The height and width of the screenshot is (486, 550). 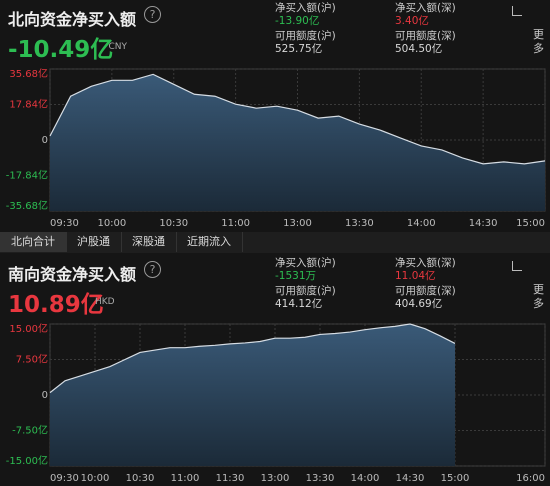 I want to click on net-value: 10.89亿, so click(x=56, y=305).